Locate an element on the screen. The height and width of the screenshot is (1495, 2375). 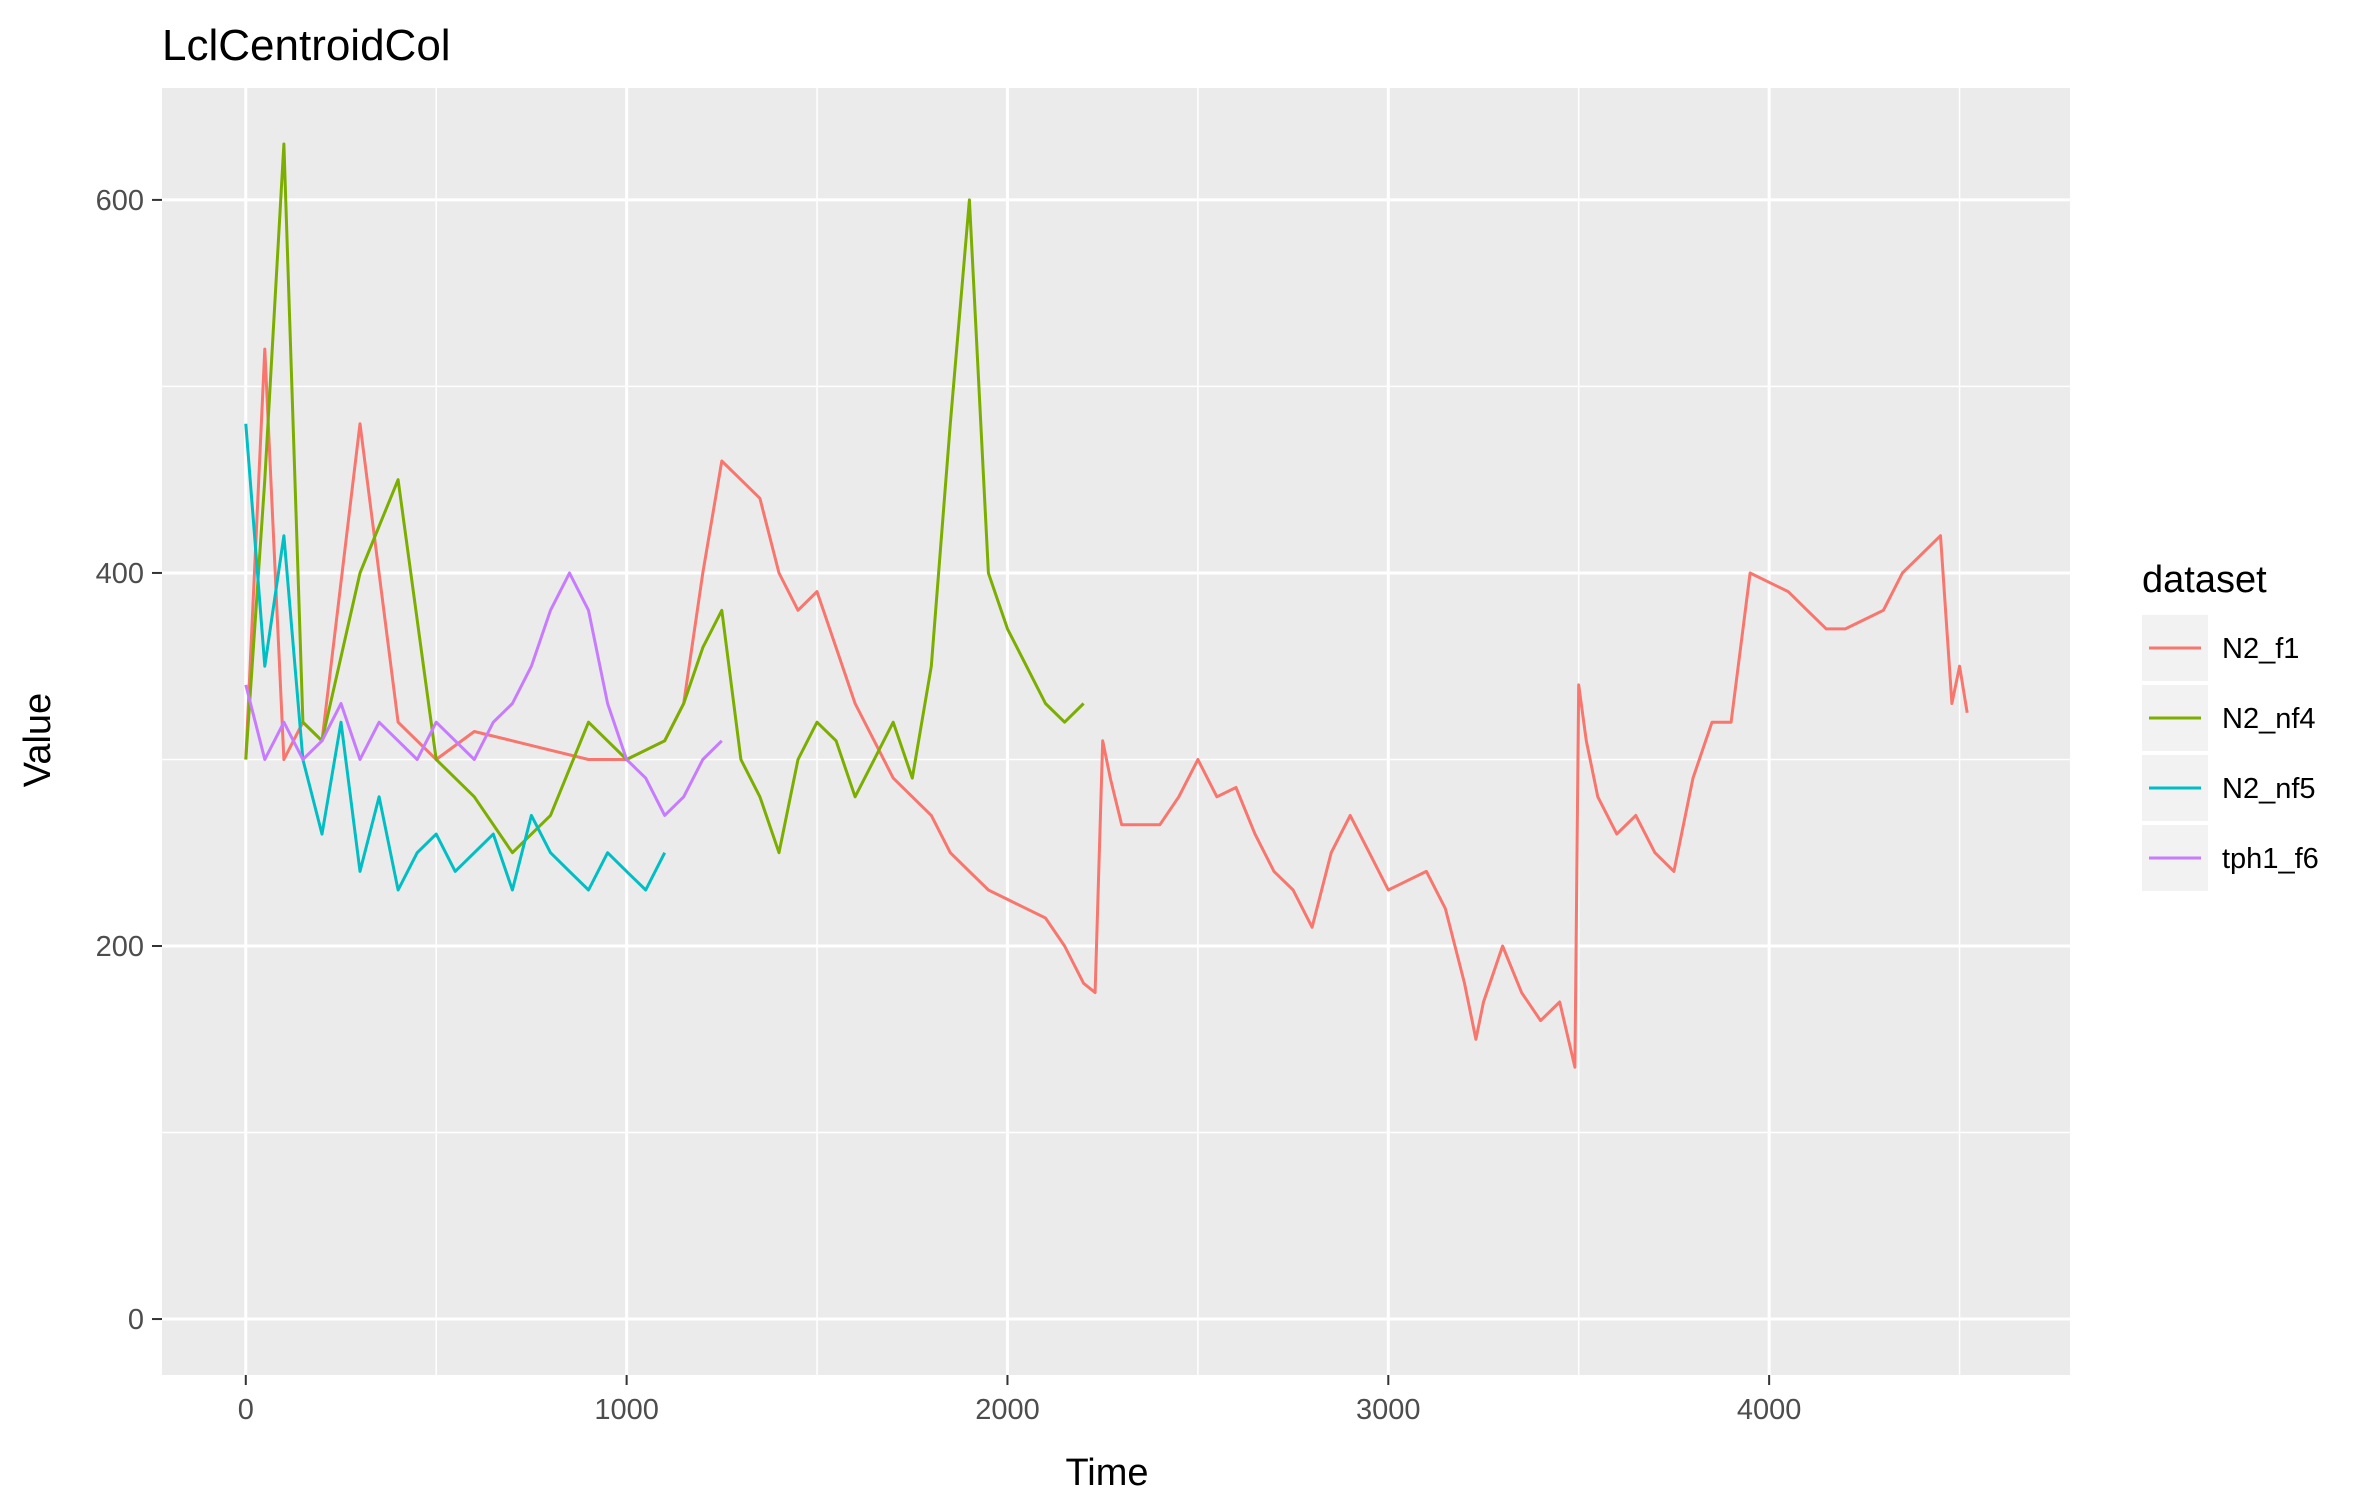
legend: dataset N2_f1 N2_nf4 N2_nf5 tph1_f6 is located at coordinates (2230, 725).